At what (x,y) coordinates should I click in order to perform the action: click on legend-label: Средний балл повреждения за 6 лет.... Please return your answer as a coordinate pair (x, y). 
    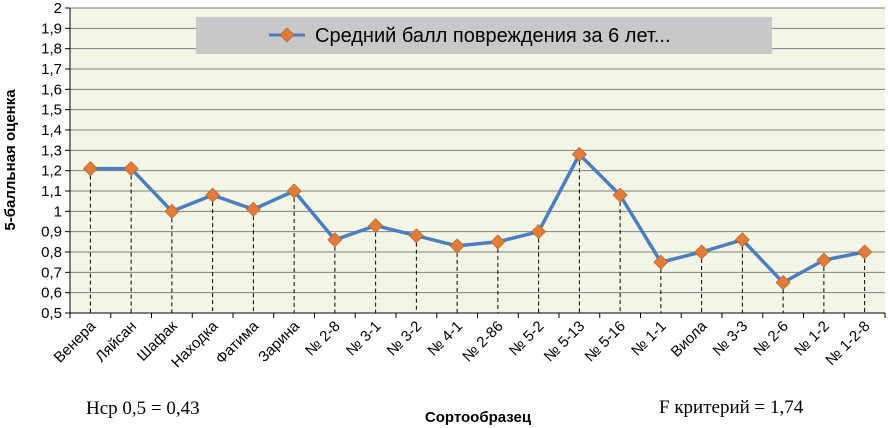
    Looking at the image, I should click on (493, 36).